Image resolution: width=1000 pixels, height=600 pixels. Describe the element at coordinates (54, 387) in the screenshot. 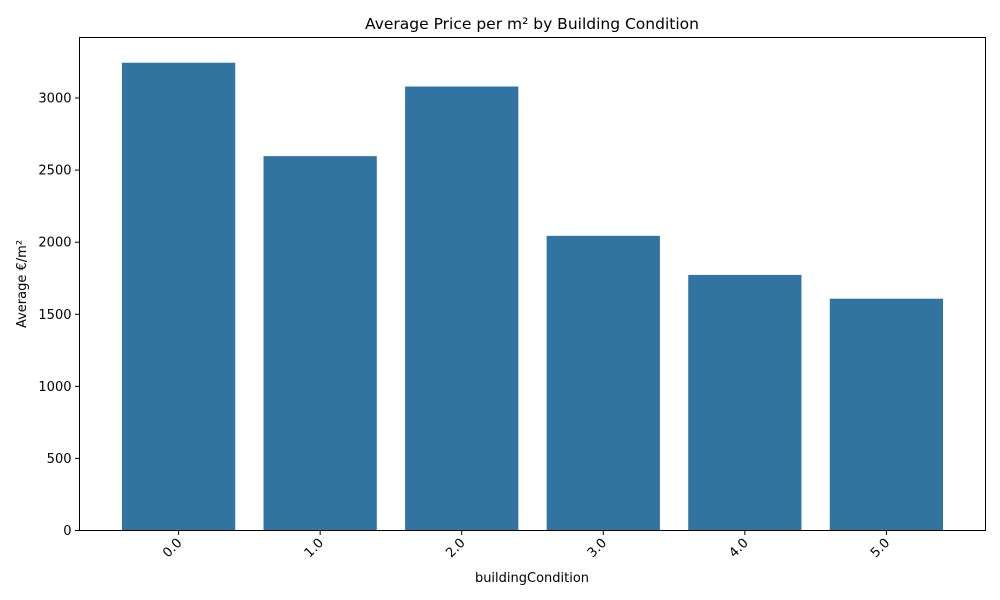

I see `y-tick-label: 1000` at that location.